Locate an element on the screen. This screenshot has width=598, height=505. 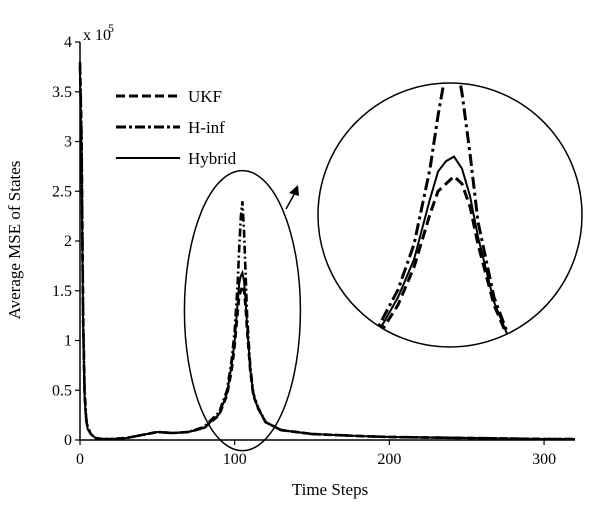
y-tick-label: 1 is located at coordinates (68, 341).